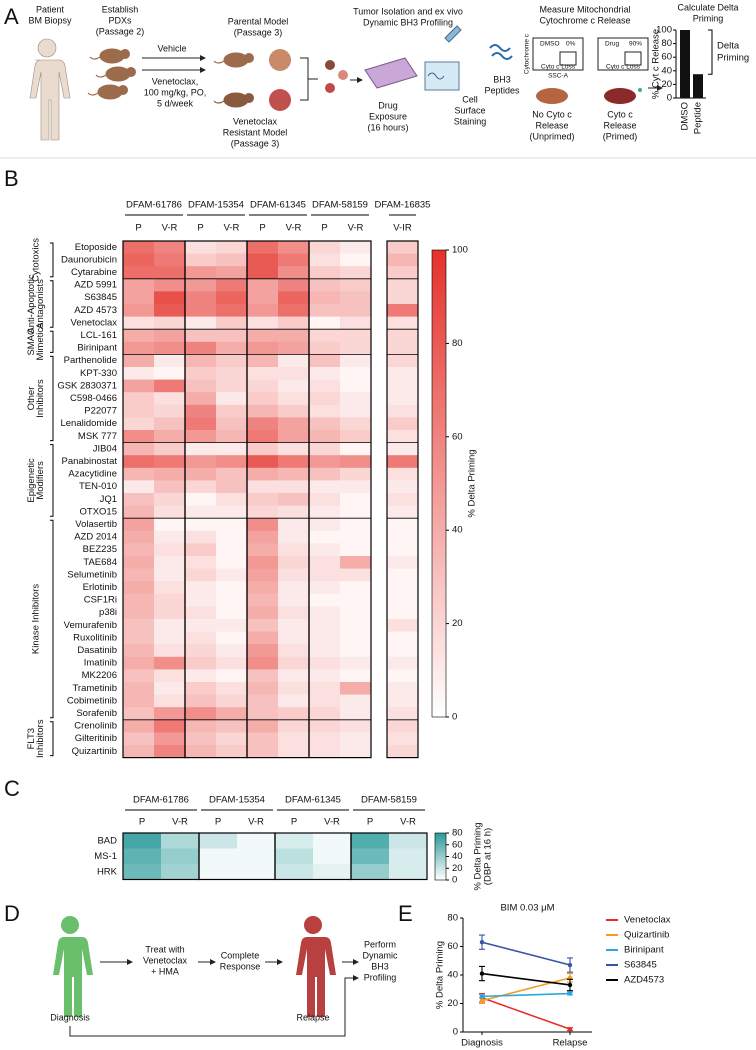  Describe the element at coordinates (640, 90) in the screenshot. I see `cytochrome-icon` at that location.